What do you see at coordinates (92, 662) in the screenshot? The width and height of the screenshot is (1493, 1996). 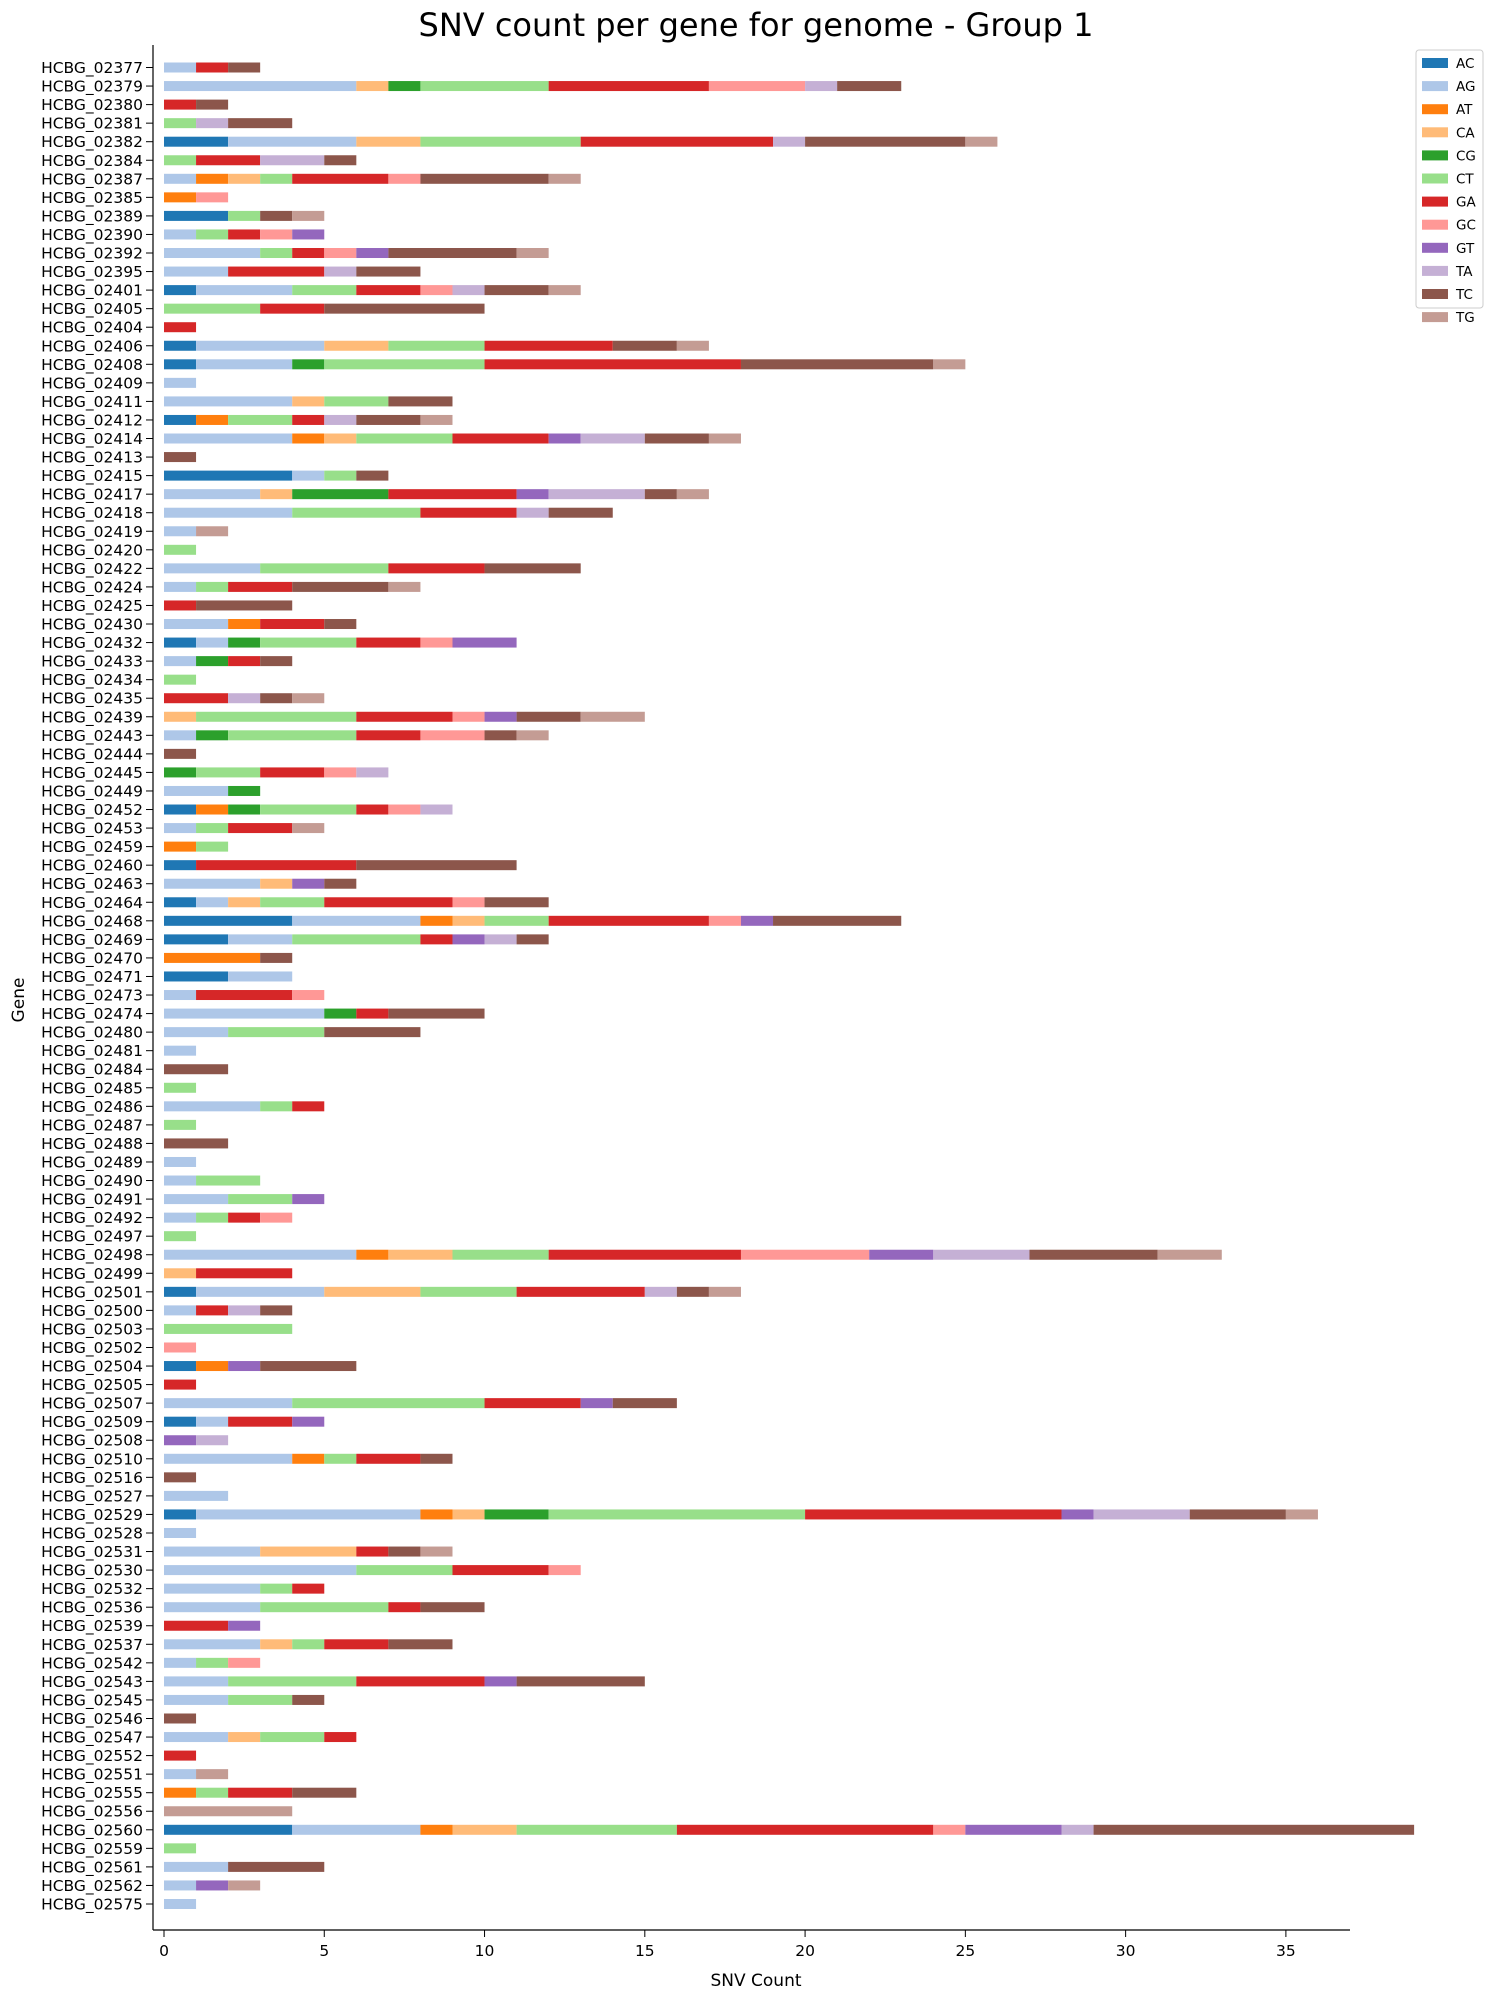 I see `y-tick-label: HCBG_02433` at bounding box center [92, 662].